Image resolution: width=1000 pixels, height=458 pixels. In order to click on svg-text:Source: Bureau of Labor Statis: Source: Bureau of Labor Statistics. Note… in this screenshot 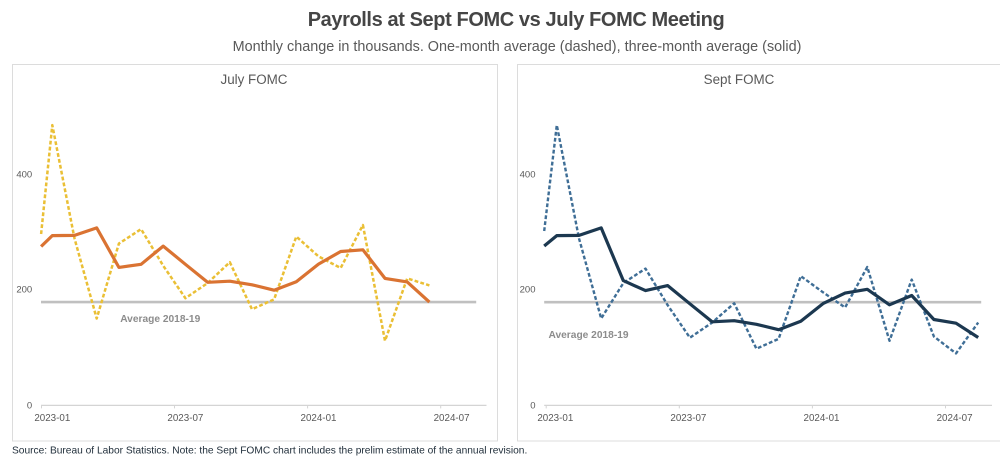, I will do `click(269, 451)`.